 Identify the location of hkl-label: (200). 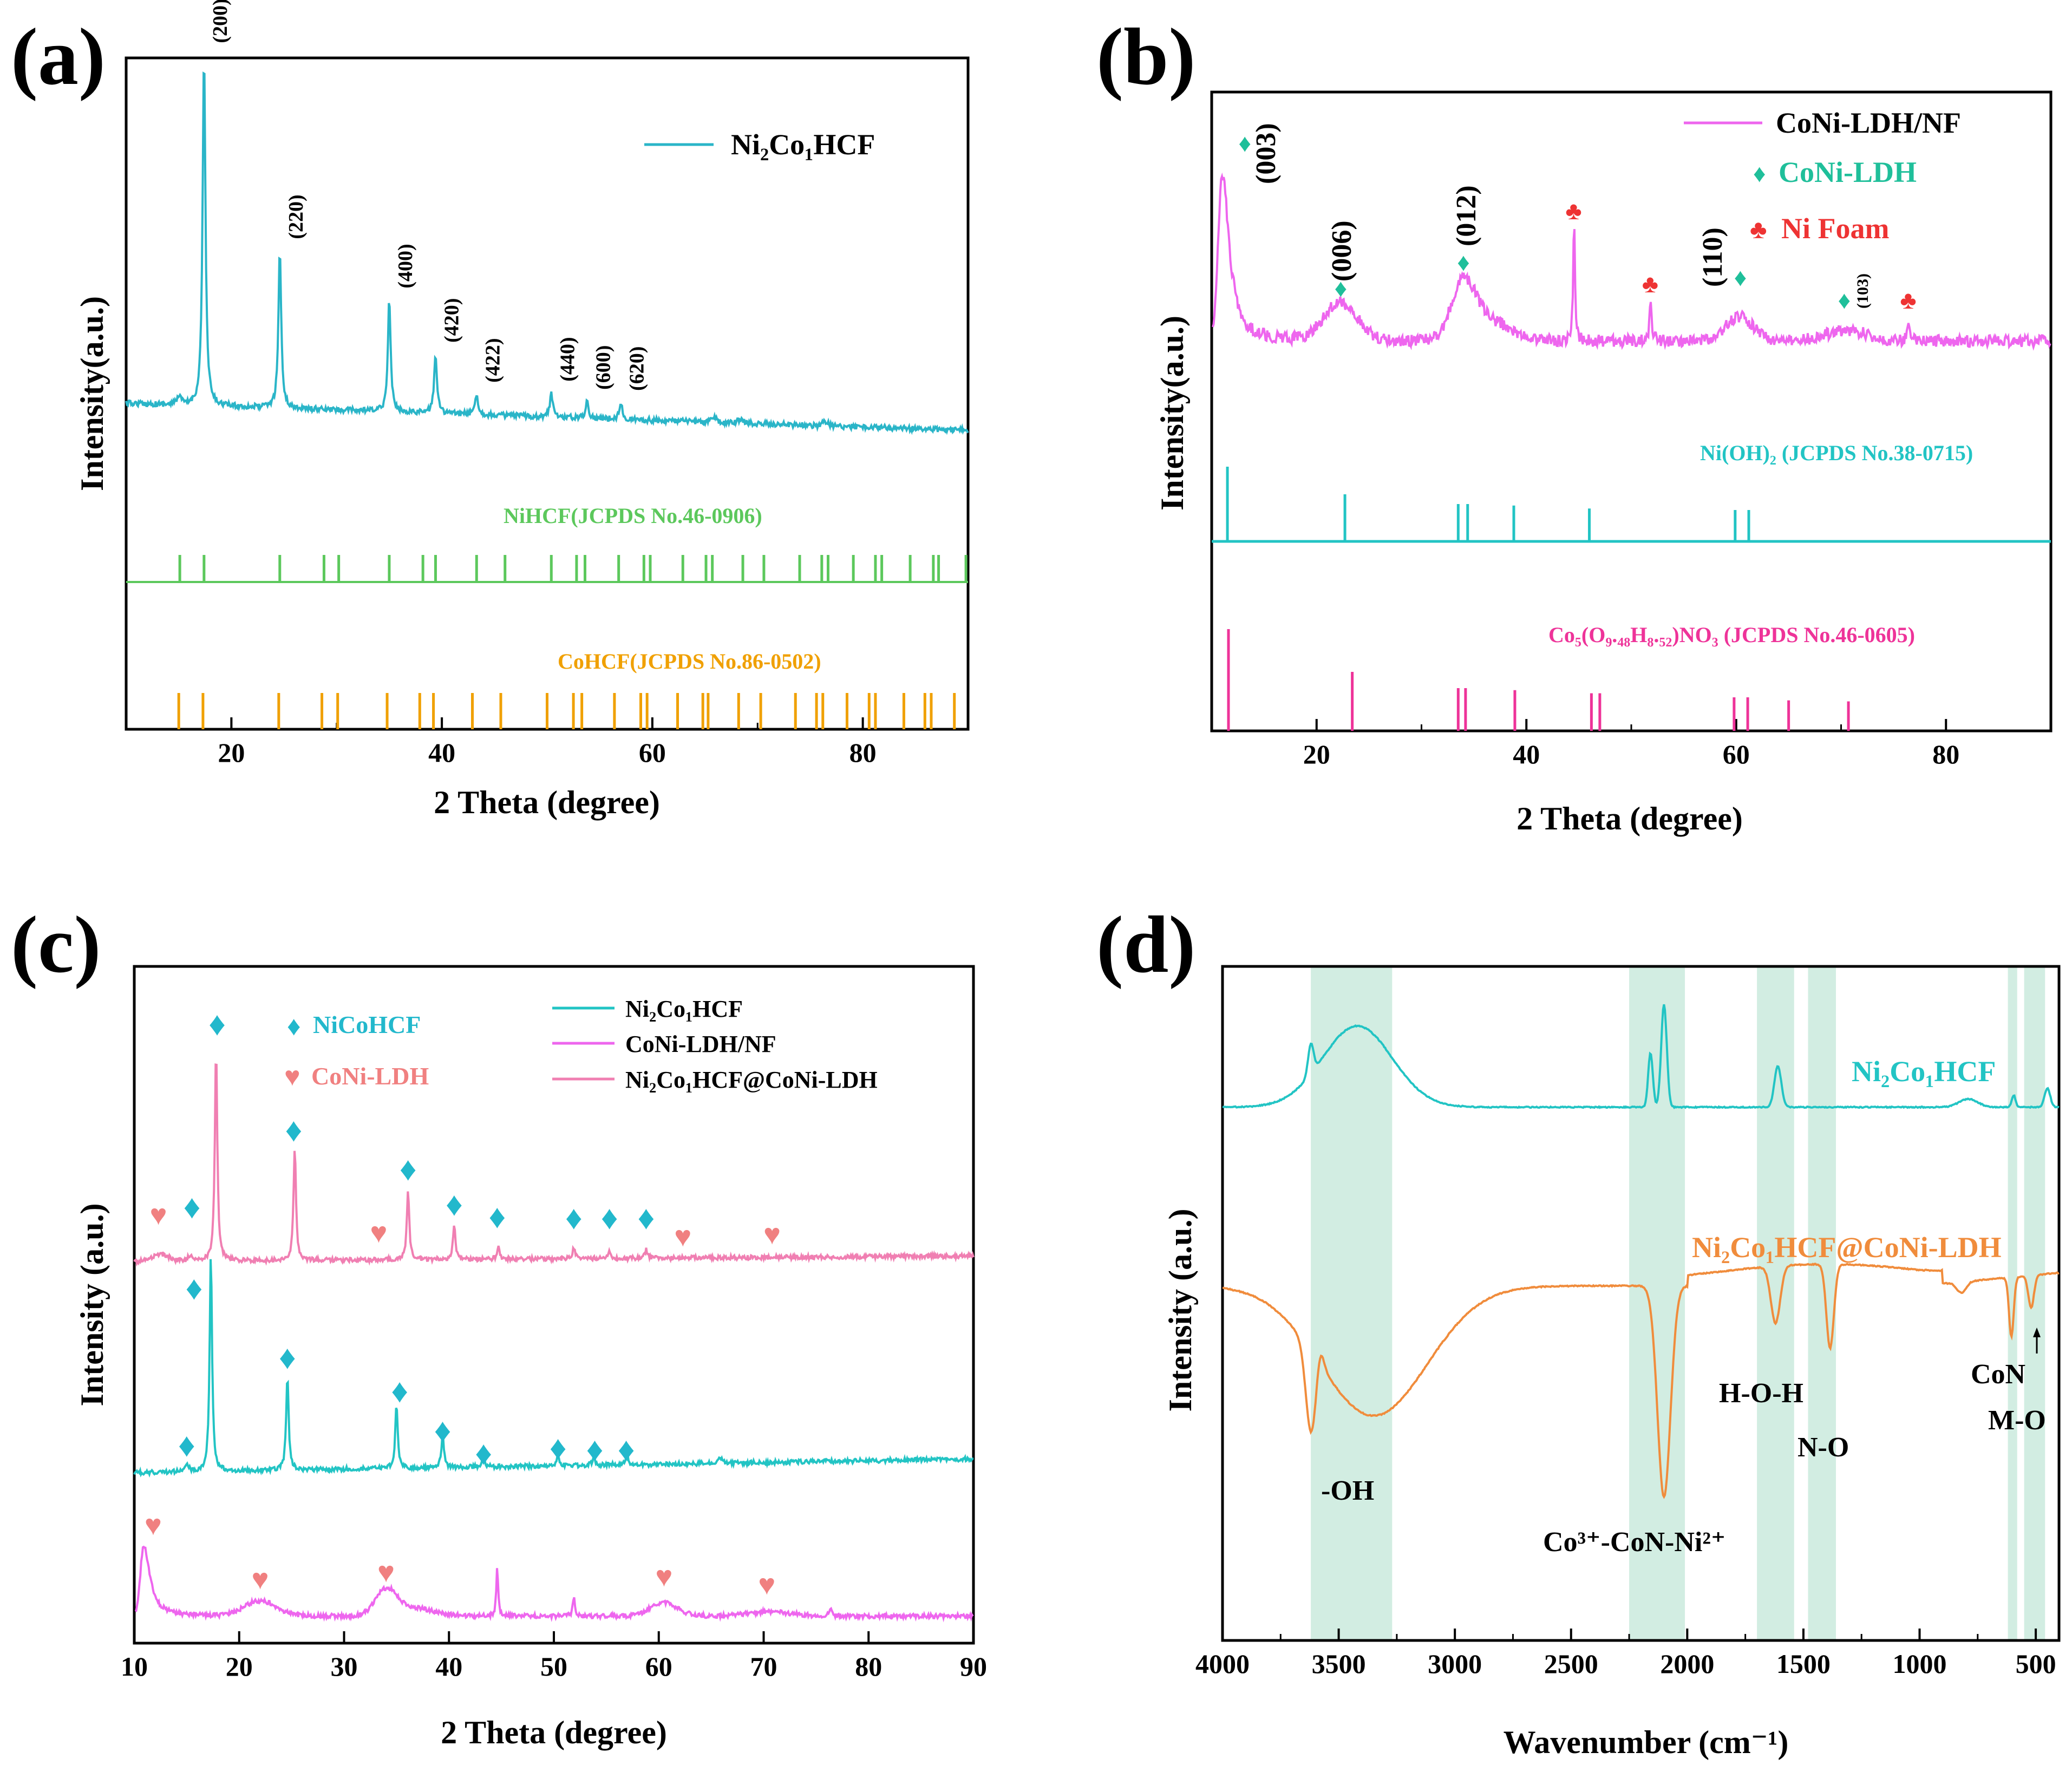
(220, 21).